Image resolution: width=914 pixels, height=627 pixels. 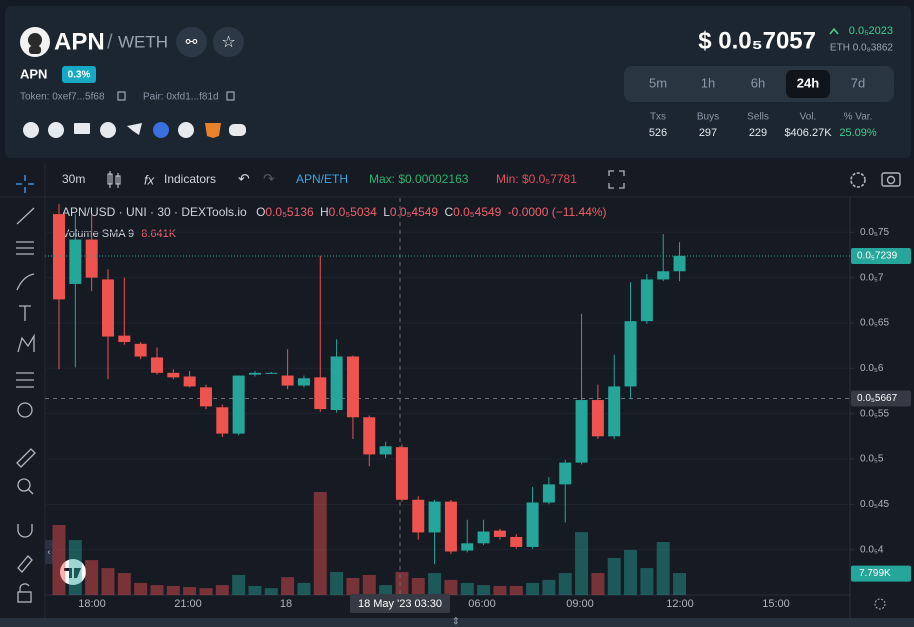 I want to click on fib-tool, so click(x=25, y=248).